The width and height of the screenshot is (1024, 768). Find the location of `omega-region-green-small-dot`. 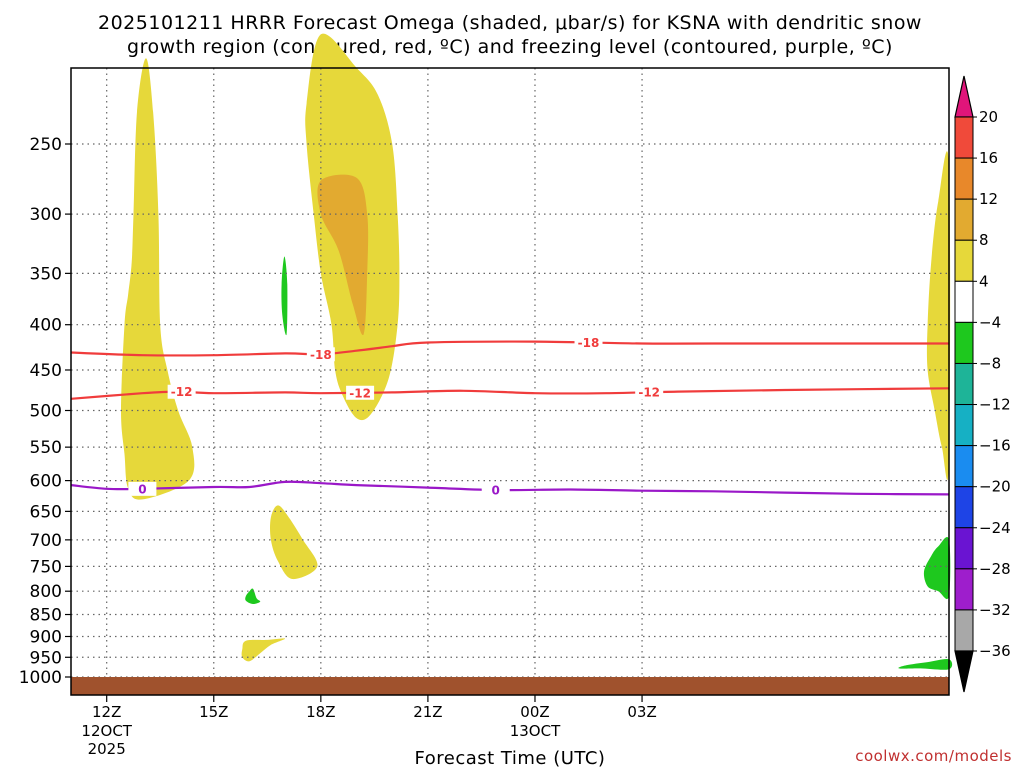

omega-region-green-small-dot is located at coordinates (253, 596).